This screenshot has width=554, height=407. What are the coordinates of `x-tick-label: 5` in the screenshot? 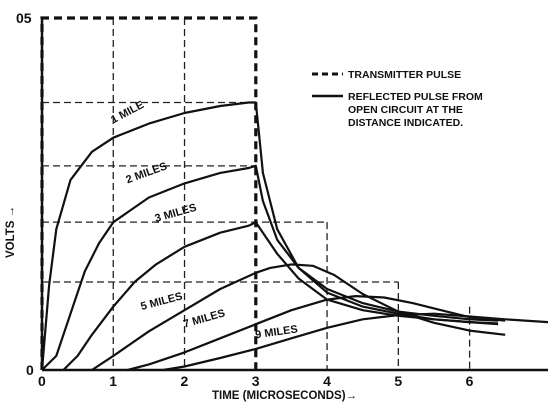 It's located at (398, 381).